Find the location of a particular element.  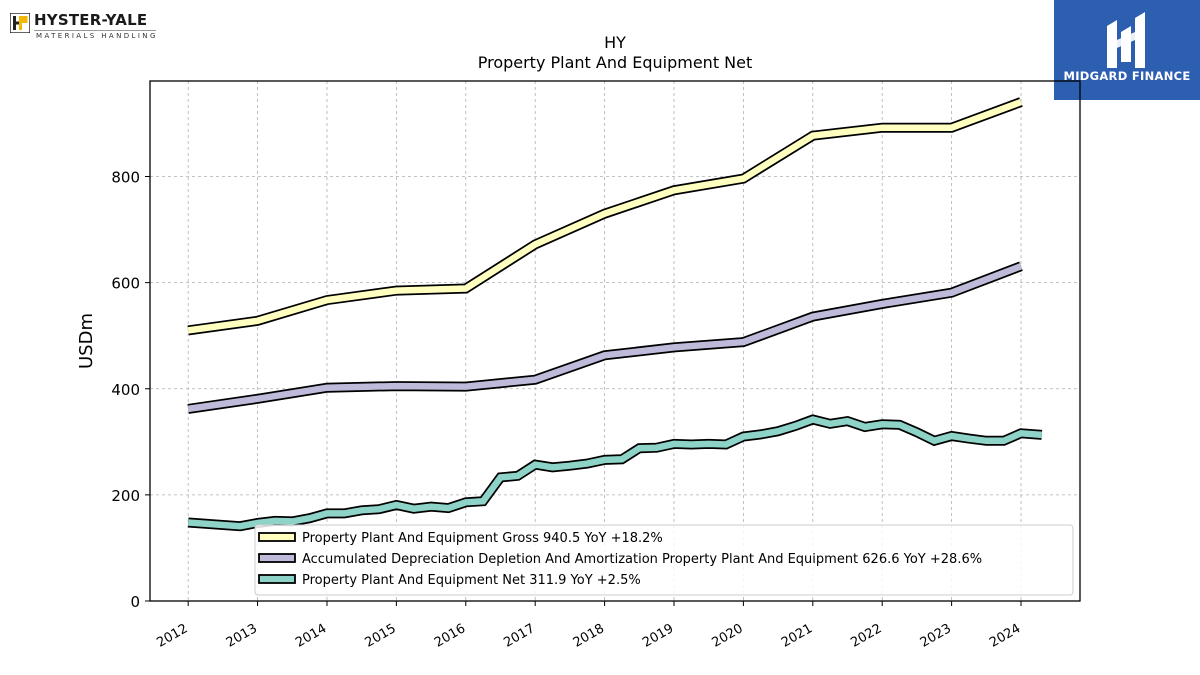

x-tick-label: 2017 is located at coordinates (519, 636).